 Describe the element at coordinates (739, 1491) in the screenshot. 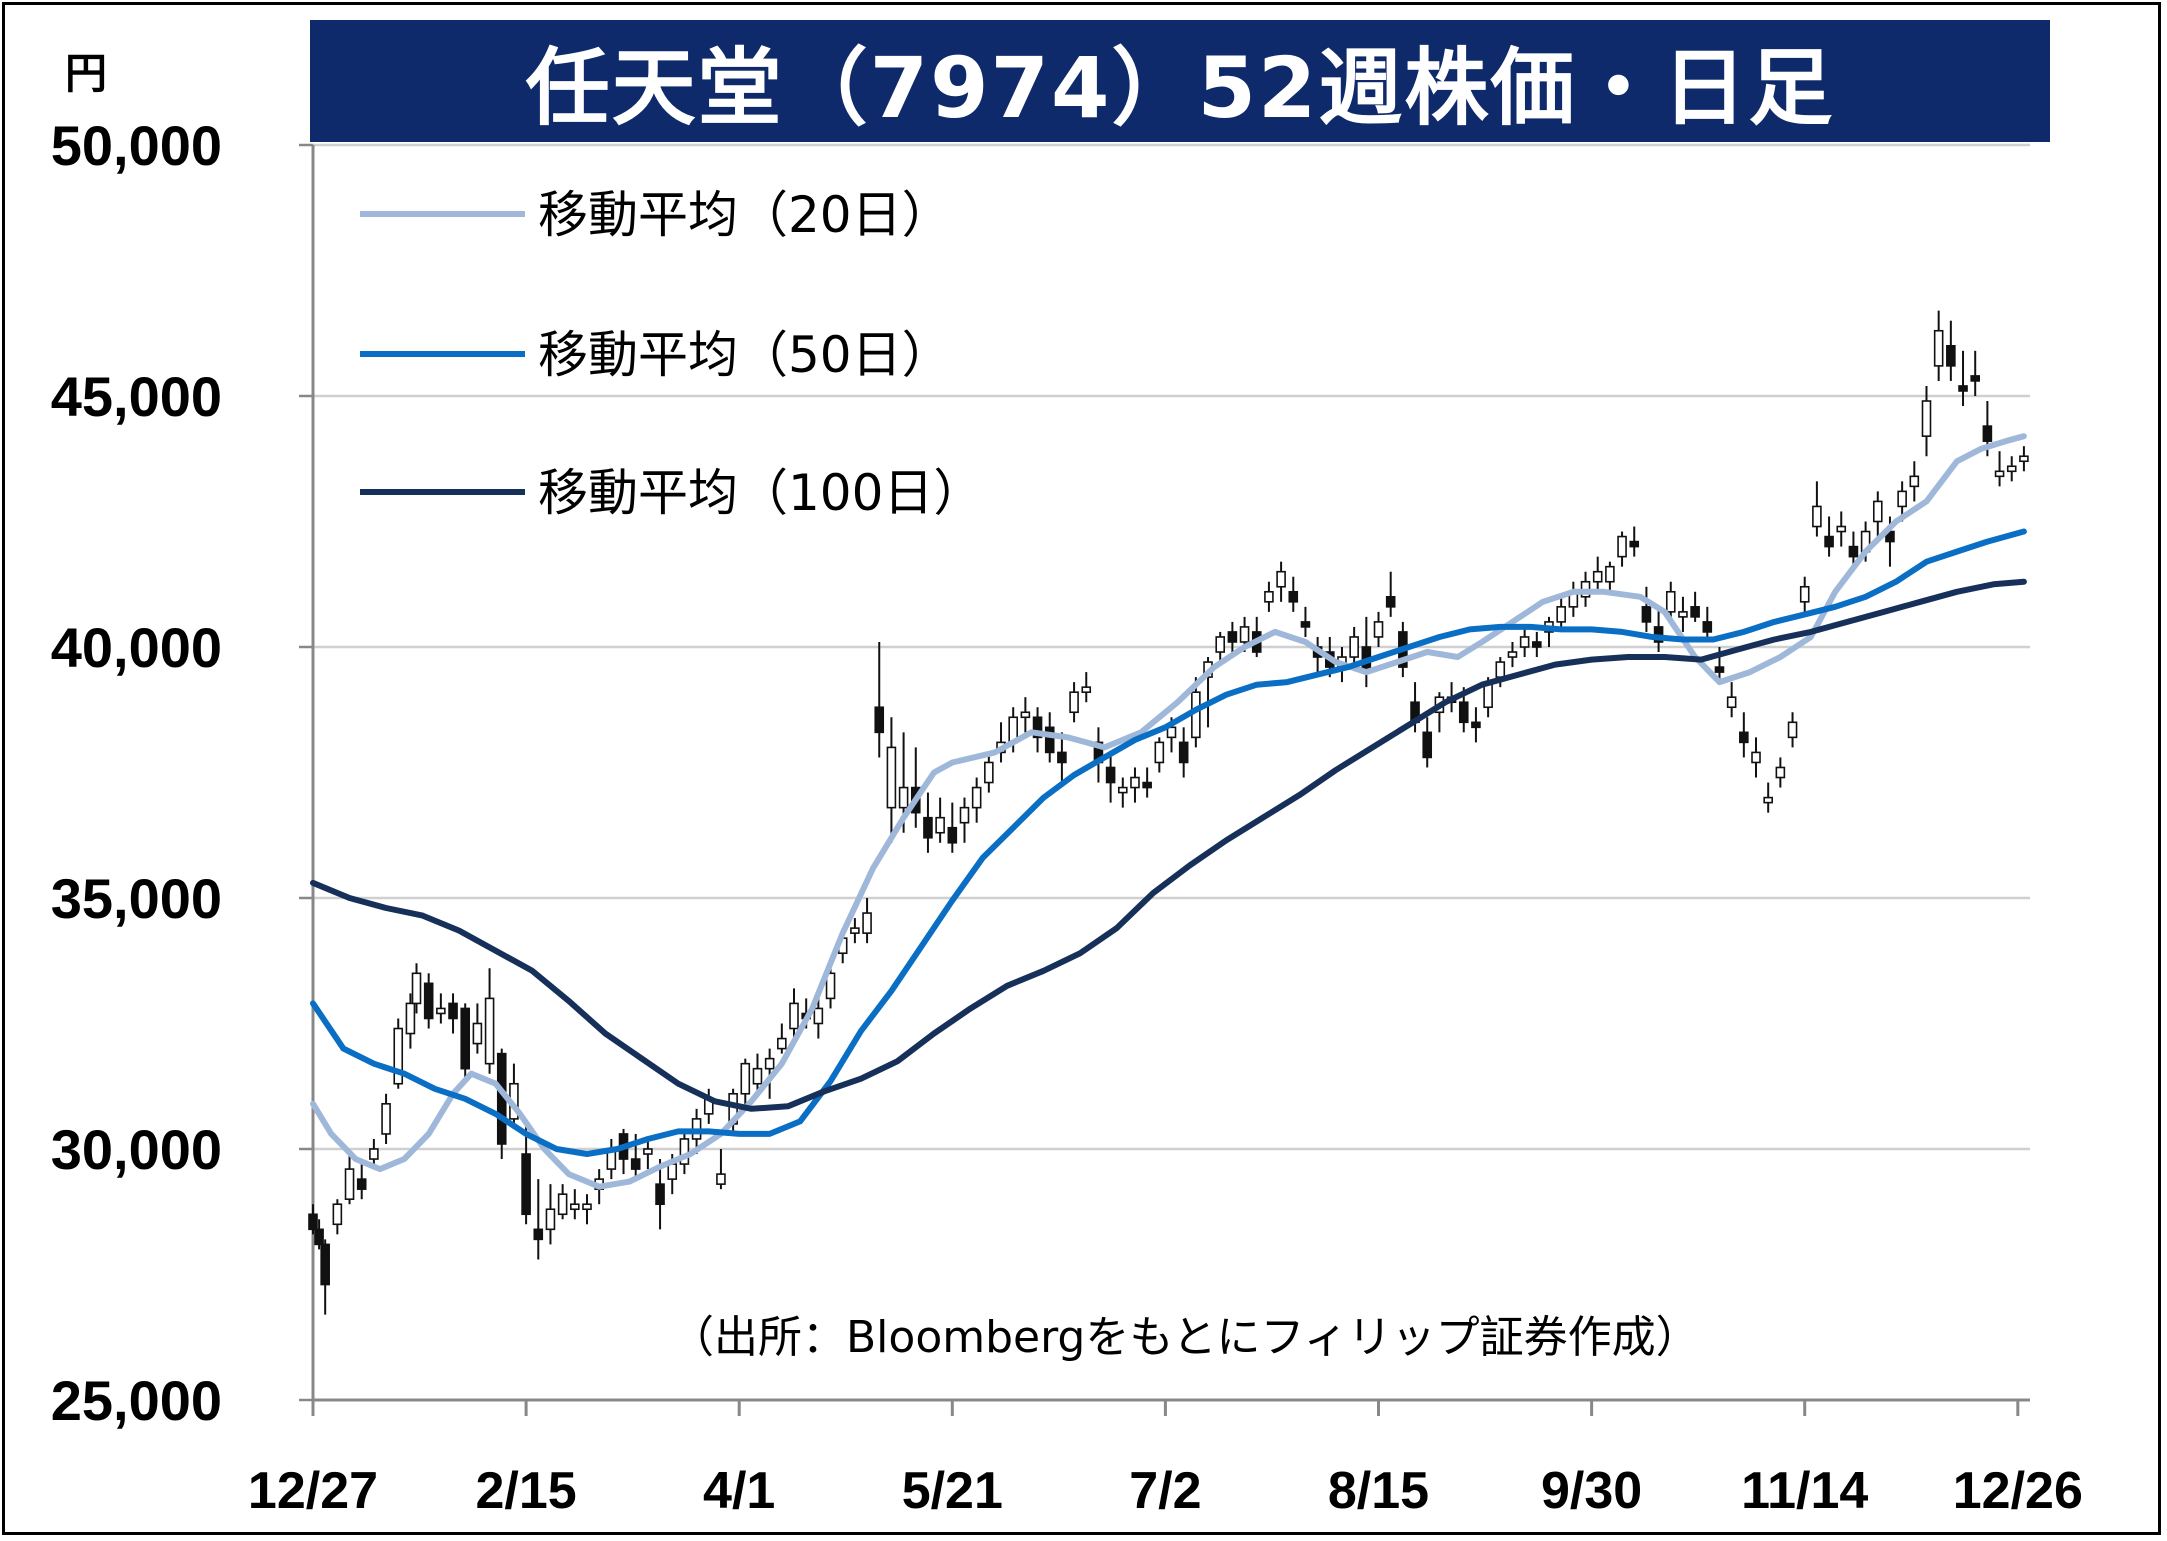

I see `x-tick-label: 4/1` at that location.